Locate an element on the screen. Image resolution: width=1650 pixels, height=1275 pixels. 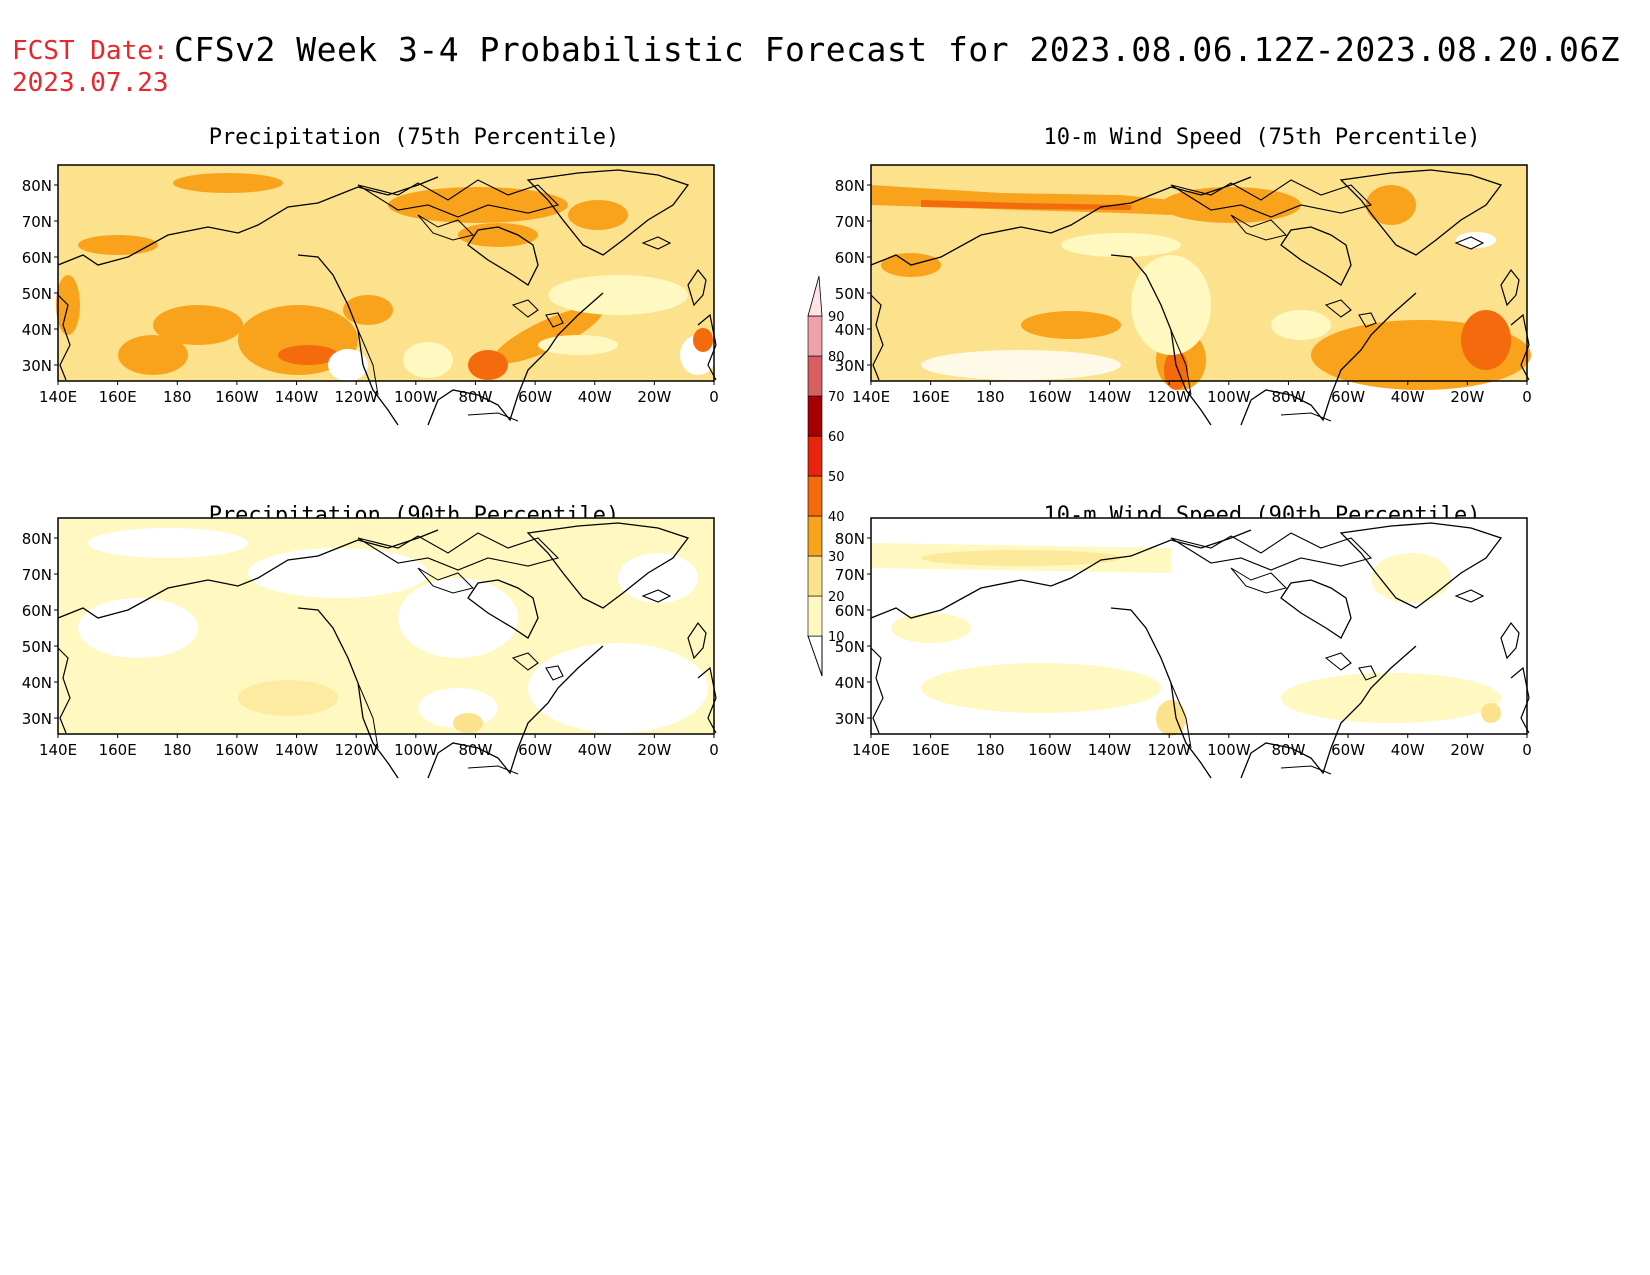
fcst-label: FCST Date: is located at coordinates (90, 51).